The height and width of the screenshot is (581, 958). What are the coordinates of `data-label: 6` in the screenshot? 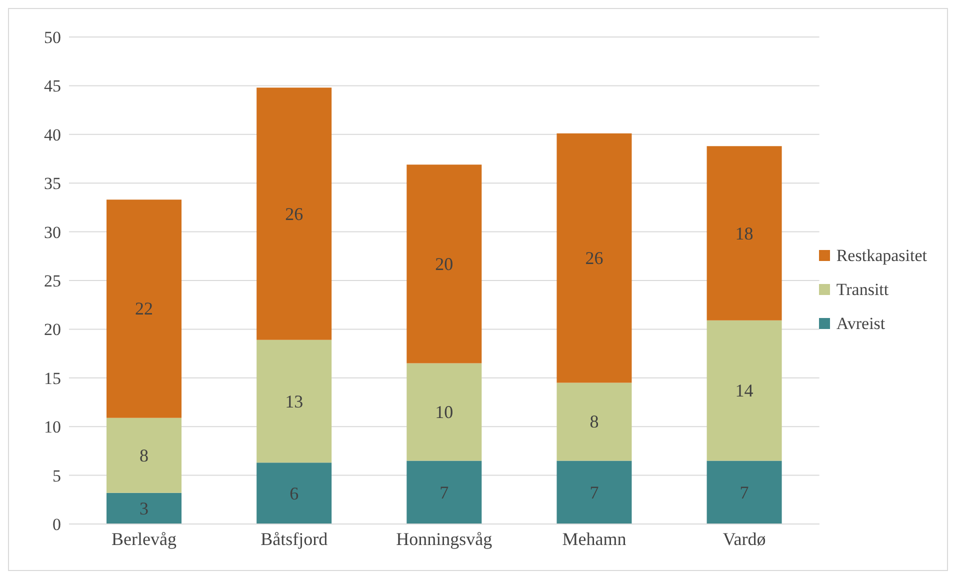 It's located at (294, 493).